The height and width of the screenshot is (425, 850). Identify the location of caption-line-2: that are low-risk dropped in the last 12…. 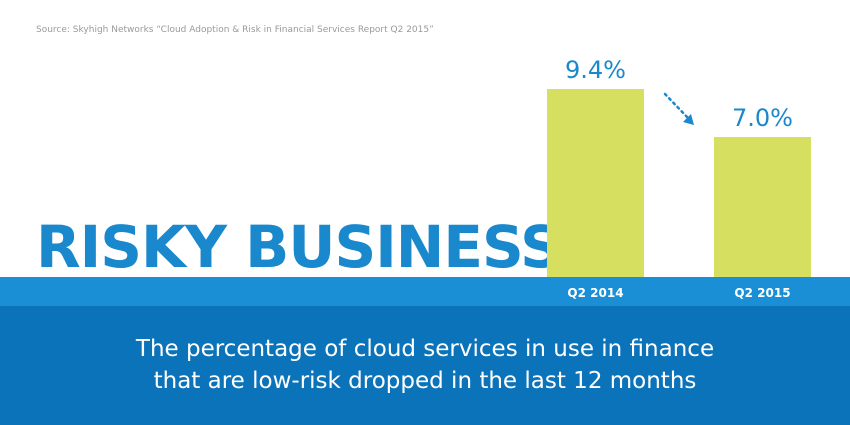
(425, 381).